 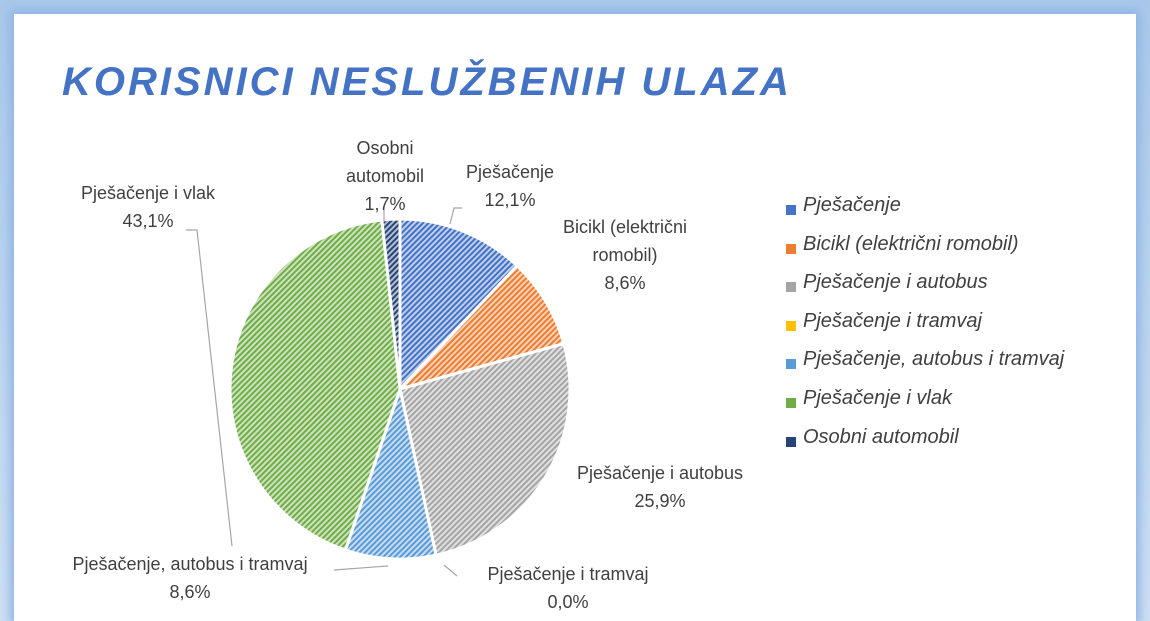 I want to click on legend-label: Pješačenje i tramvaj, so click(x=892, y=320).